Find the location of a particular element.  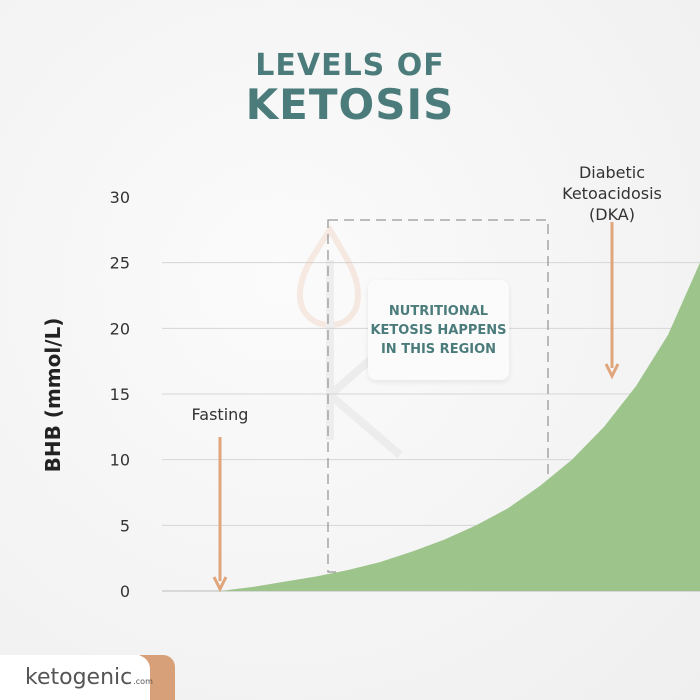

y-tick-label: 30 is located at coordinates (120, 197).